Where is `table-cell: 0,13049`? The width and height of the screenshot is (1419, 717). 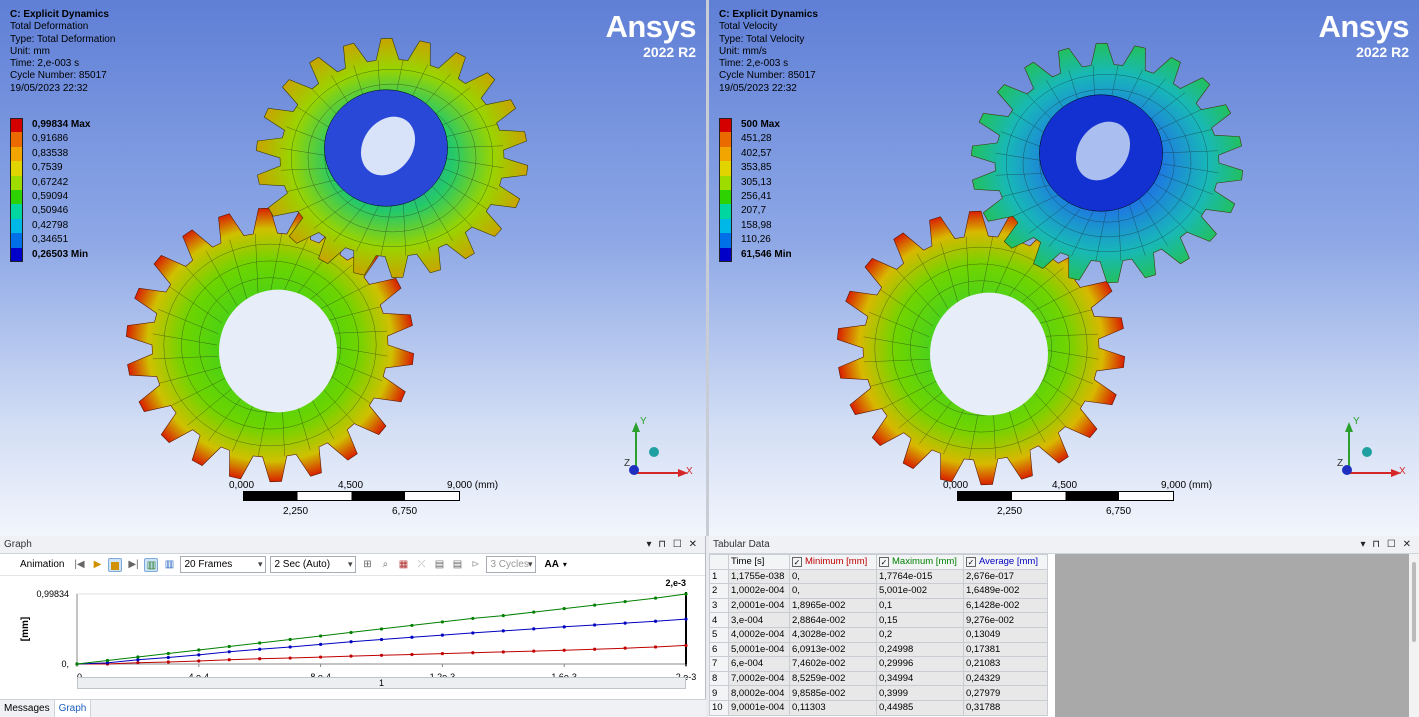 table-cell: 0,13049 is located at coordinates (1005, 634).